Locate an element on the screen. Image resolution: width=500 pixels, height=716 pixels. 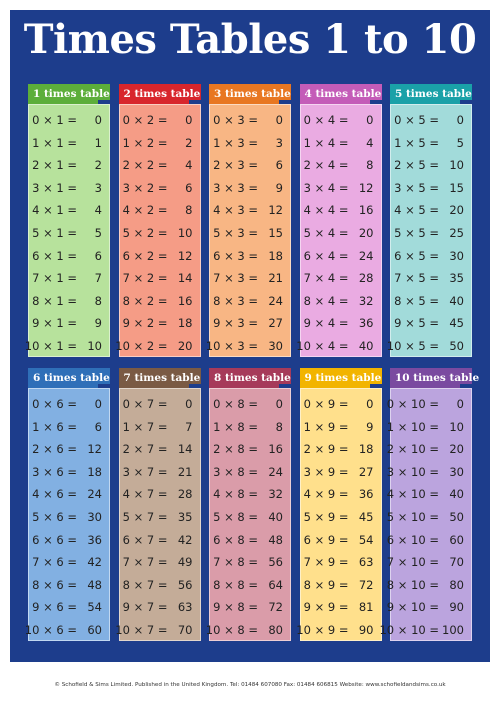
row-expression: 10 × 3 = is located at coordinates (231, 345).